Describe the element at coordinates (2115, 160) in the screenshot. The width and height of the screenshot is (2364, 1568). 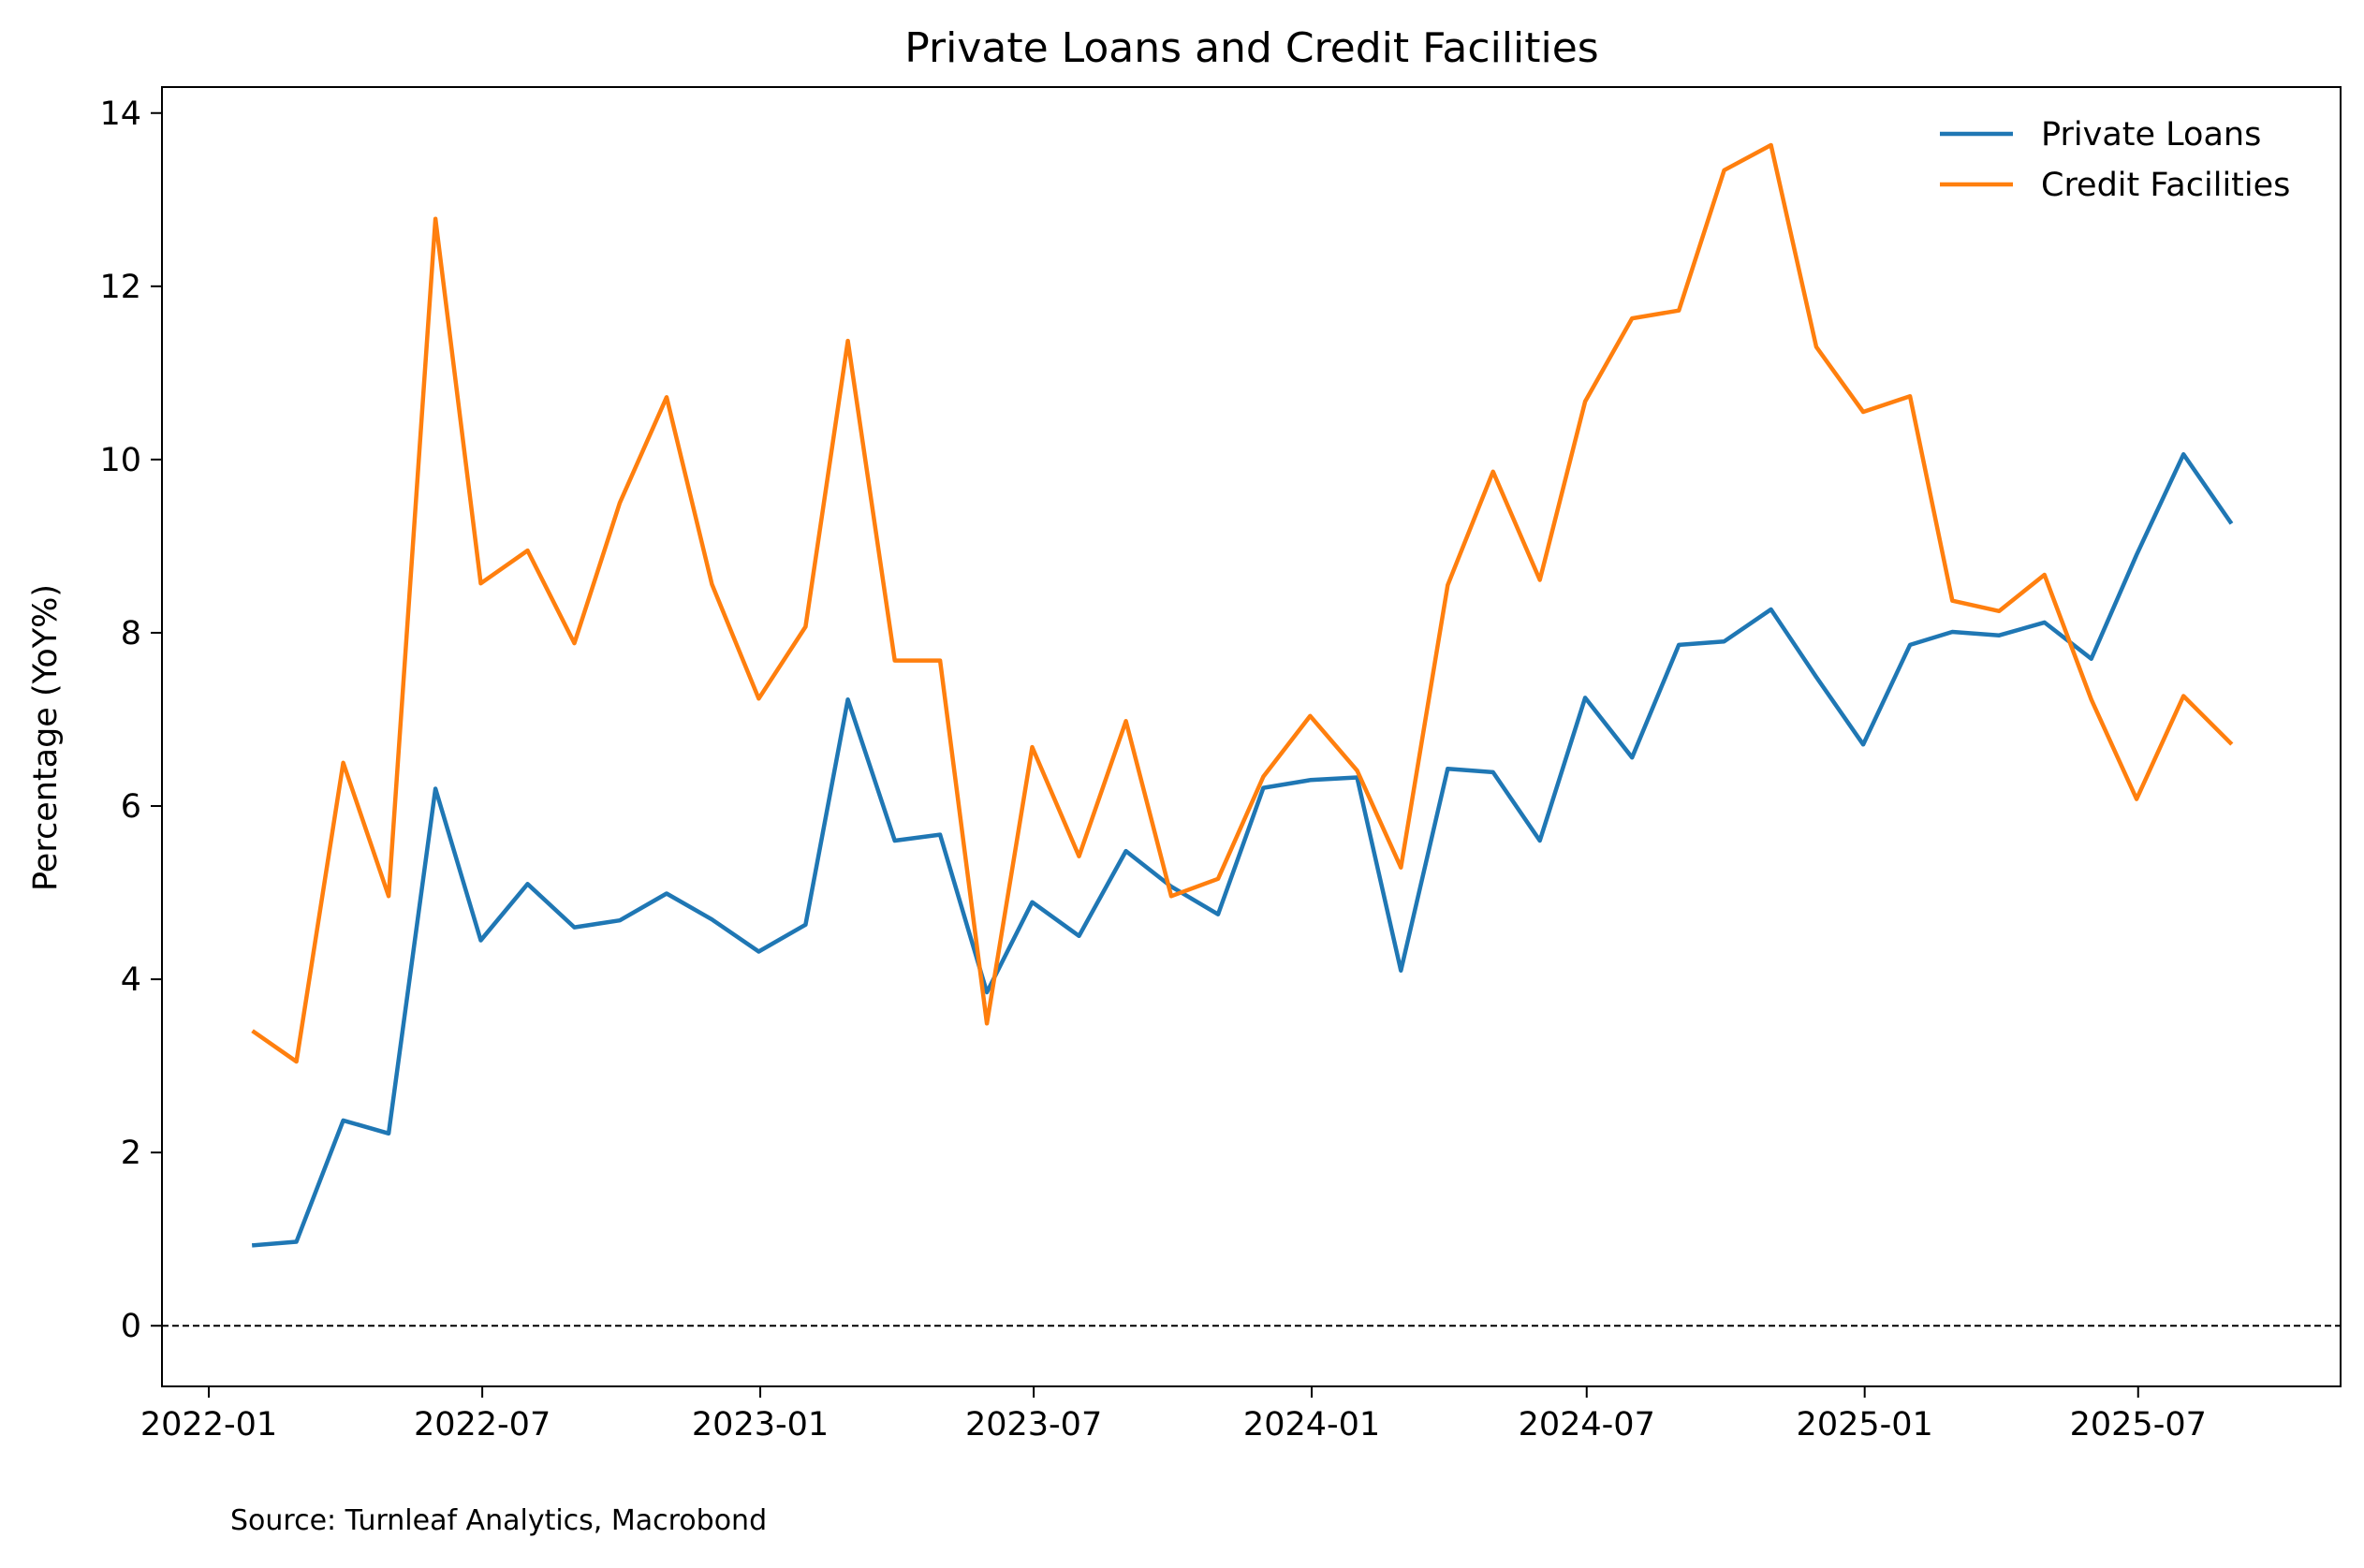
I see `legend: Private Loans Credit Facilities` at that location.